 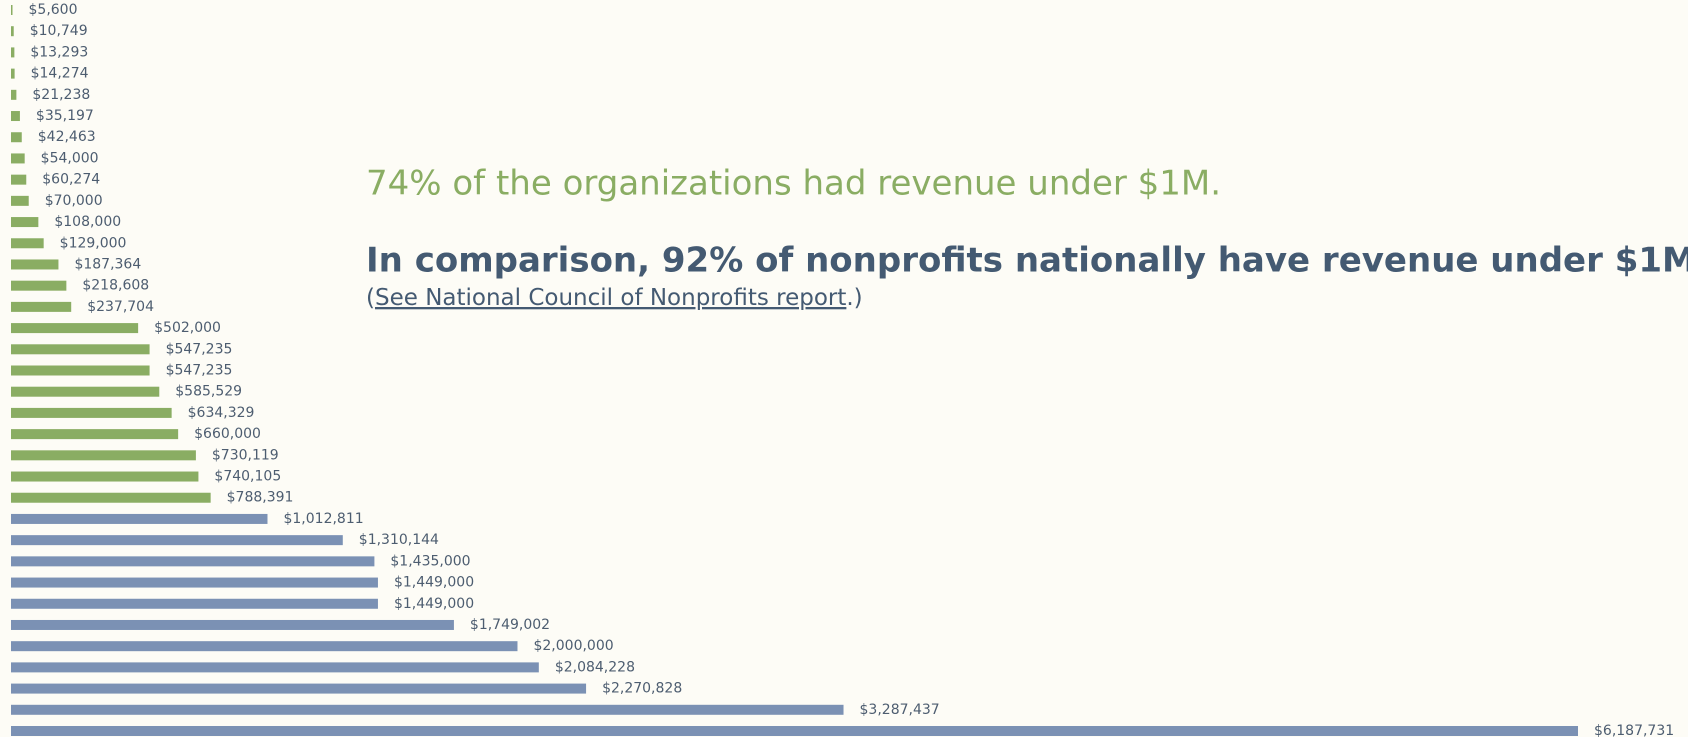 What do you see at coordinates (399, 540) in the screenshot?
I see `value-label: $1,310,144` at bounding box center [399, 540].